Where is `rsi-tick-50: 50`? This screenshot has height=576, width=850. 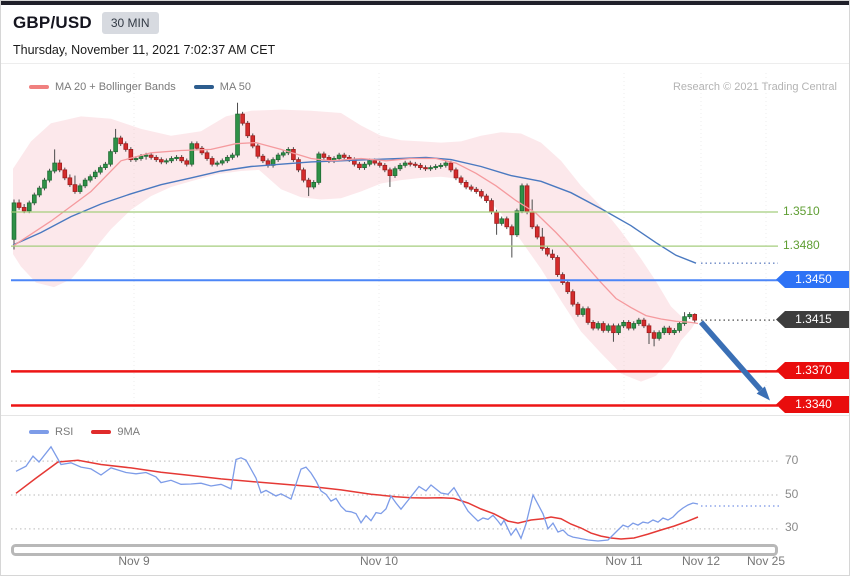
rsi-tick-50: 50 is located at coordinates (792, 494).